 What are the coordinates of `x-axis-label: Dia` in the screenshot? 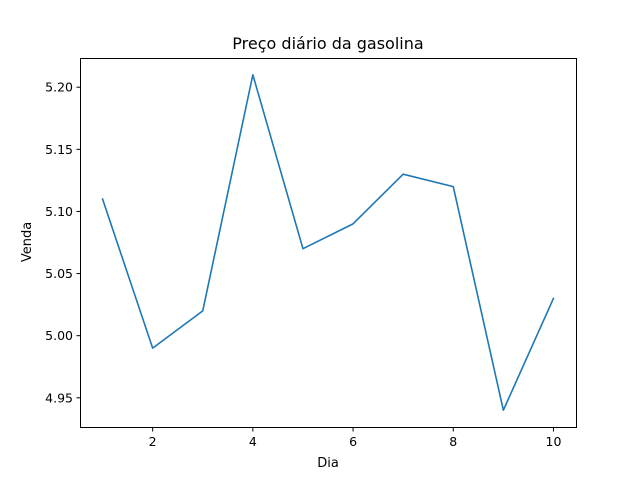 It's located at (328, 463).